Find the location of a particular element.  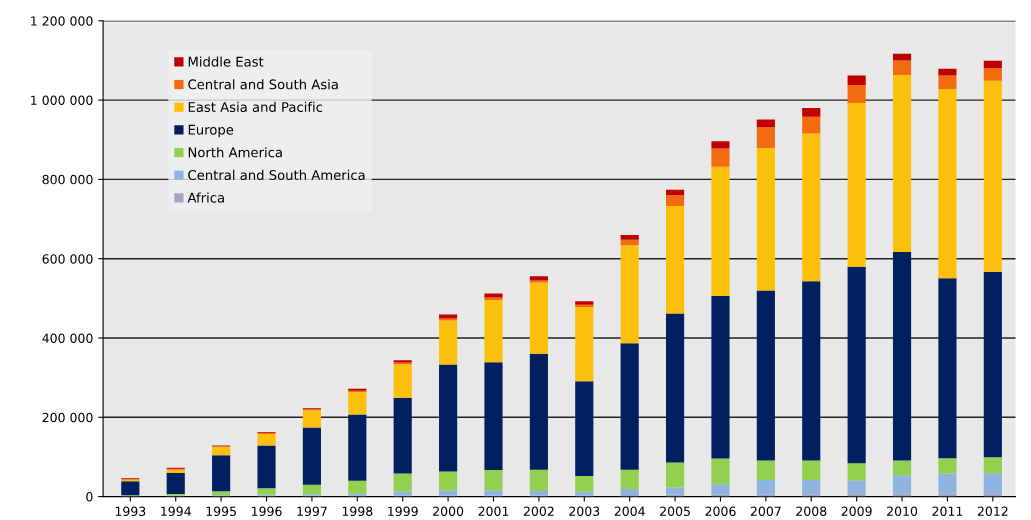

legend-label: North America is located at coordinates (235, 152).